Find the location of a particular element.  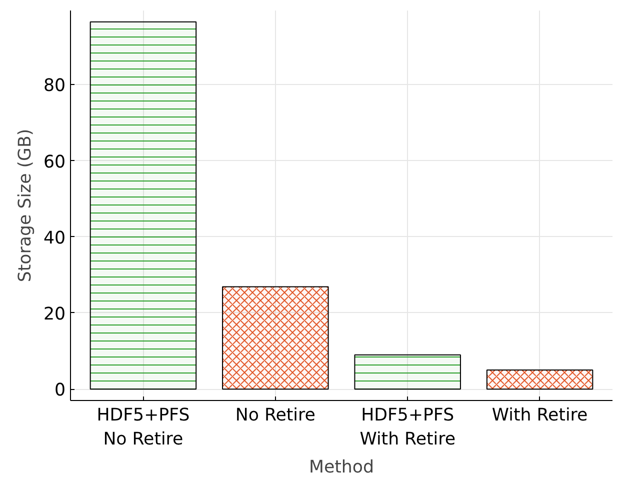

x-axis-title: Method is located at coordinates (341, 468).